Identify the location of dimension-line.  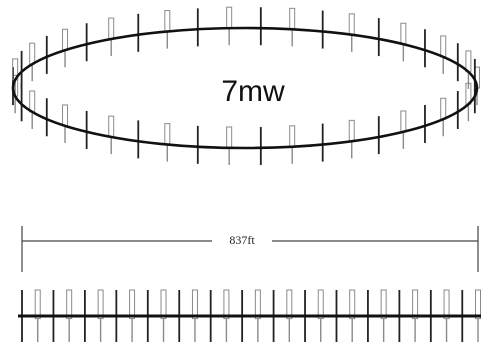
(250, 249).